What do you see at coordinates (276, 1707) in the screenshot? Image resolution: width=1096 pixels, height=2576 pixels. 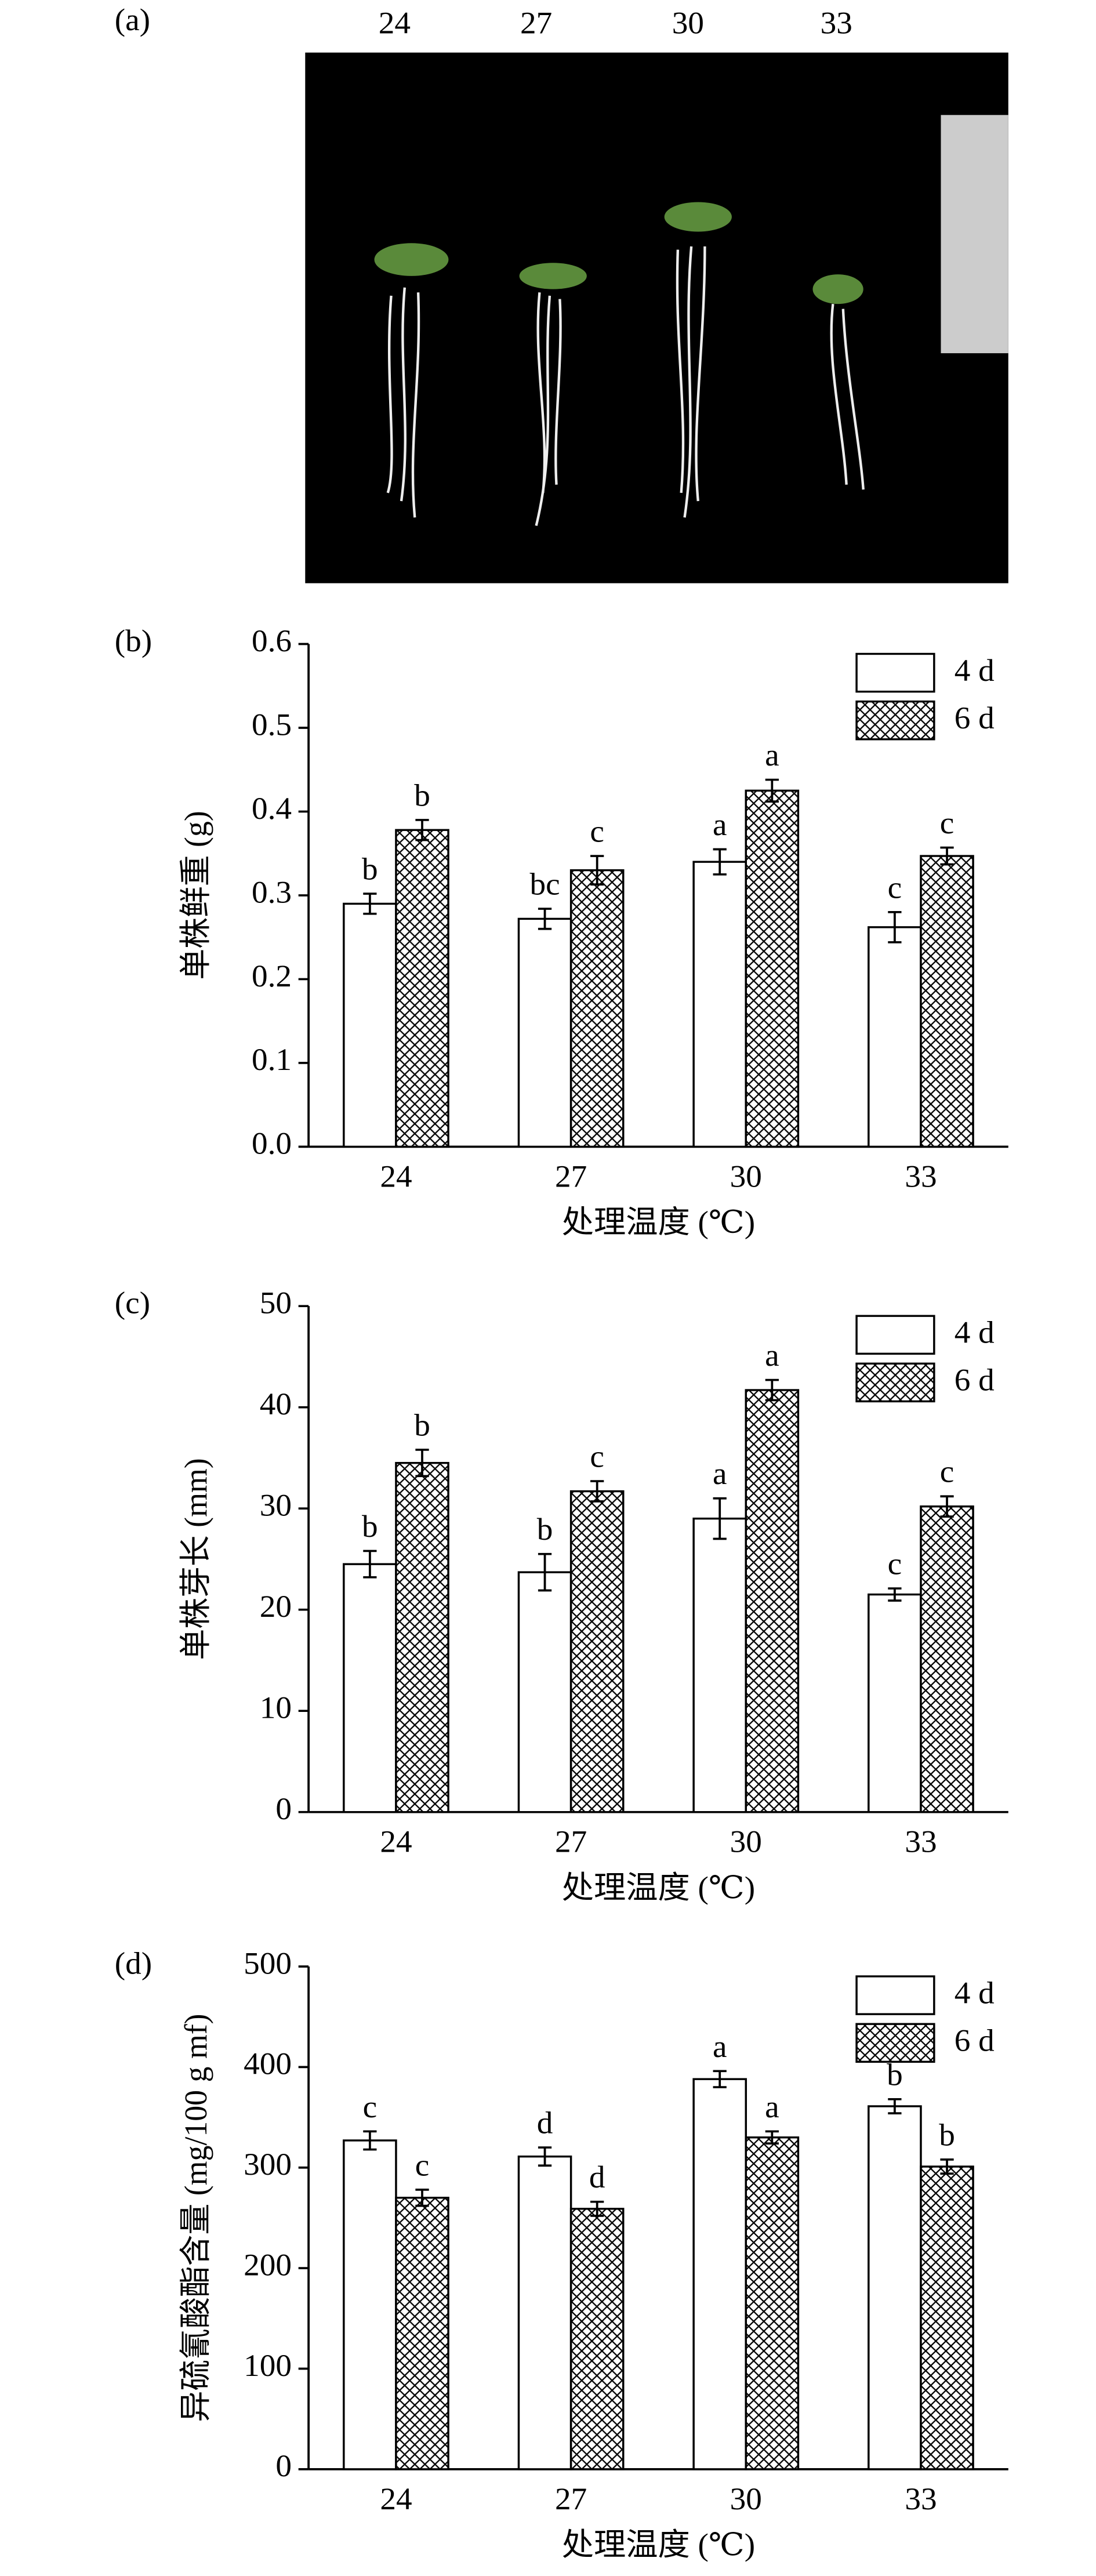 I see `y-tick-label: 10` at bounding box center [276, 1707].